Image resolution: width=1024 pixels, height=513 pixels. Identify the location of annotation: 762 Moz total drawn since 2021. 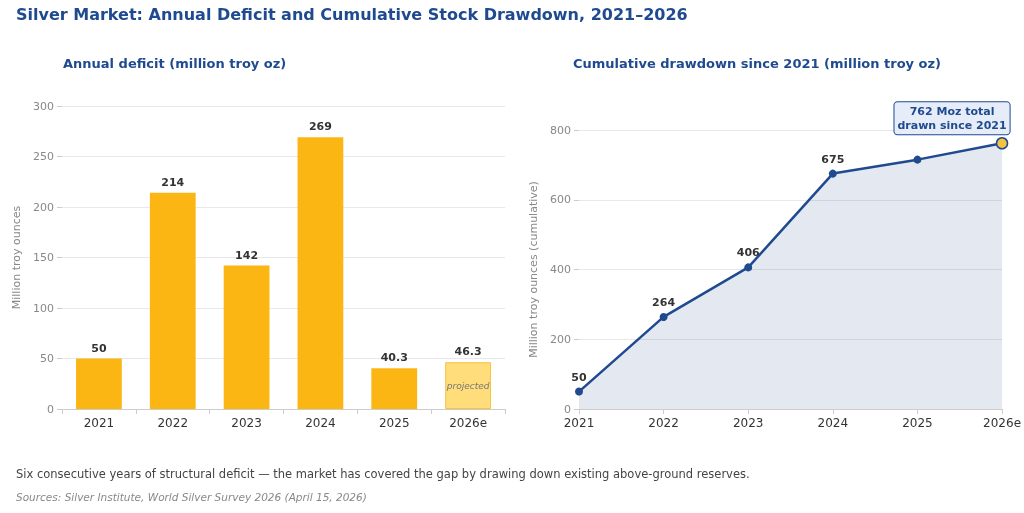
(952, 118).